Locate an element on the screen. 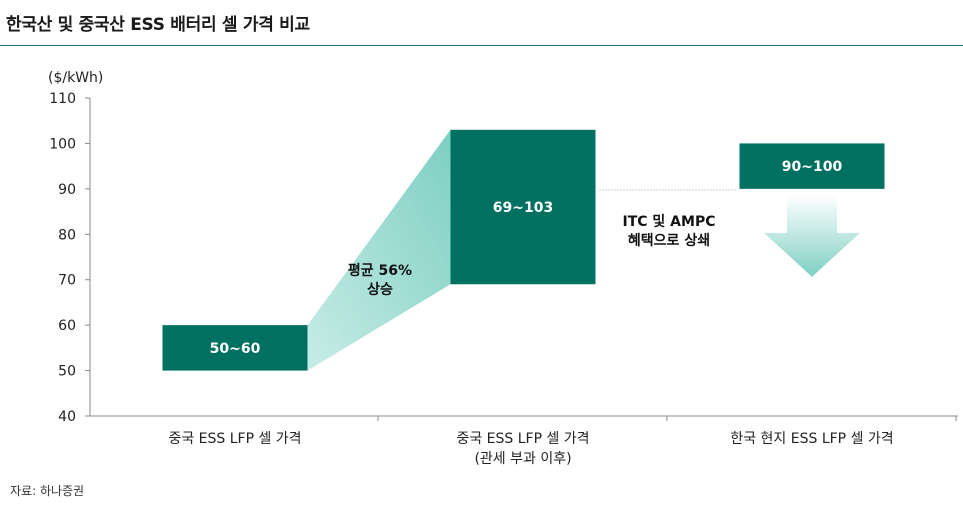 The width and height of the screenshot is (963, 509). title-divider is located at coordinates (481, 45).